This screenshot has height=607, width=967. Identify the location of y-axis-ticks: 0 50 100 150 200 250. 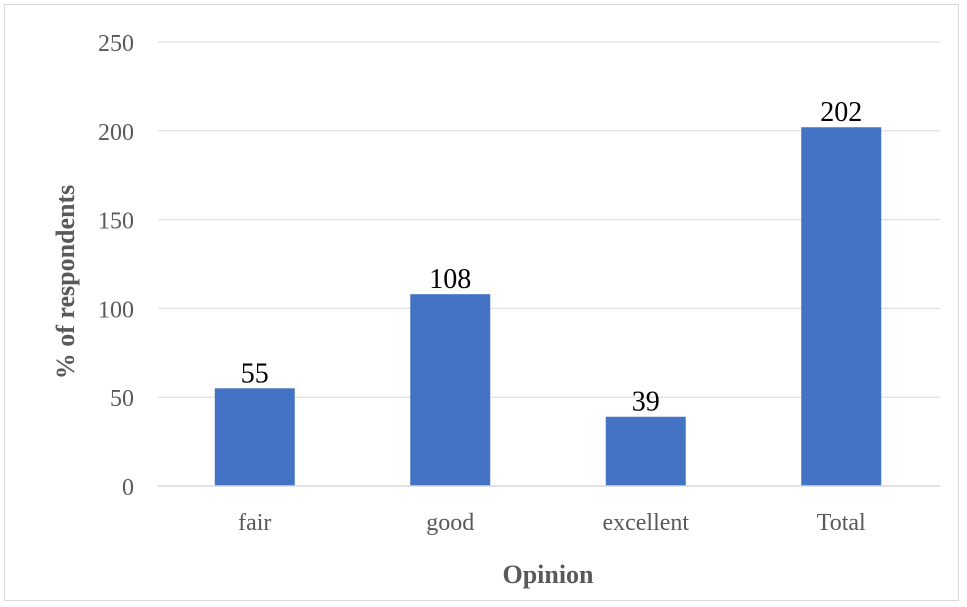
(116, 266).